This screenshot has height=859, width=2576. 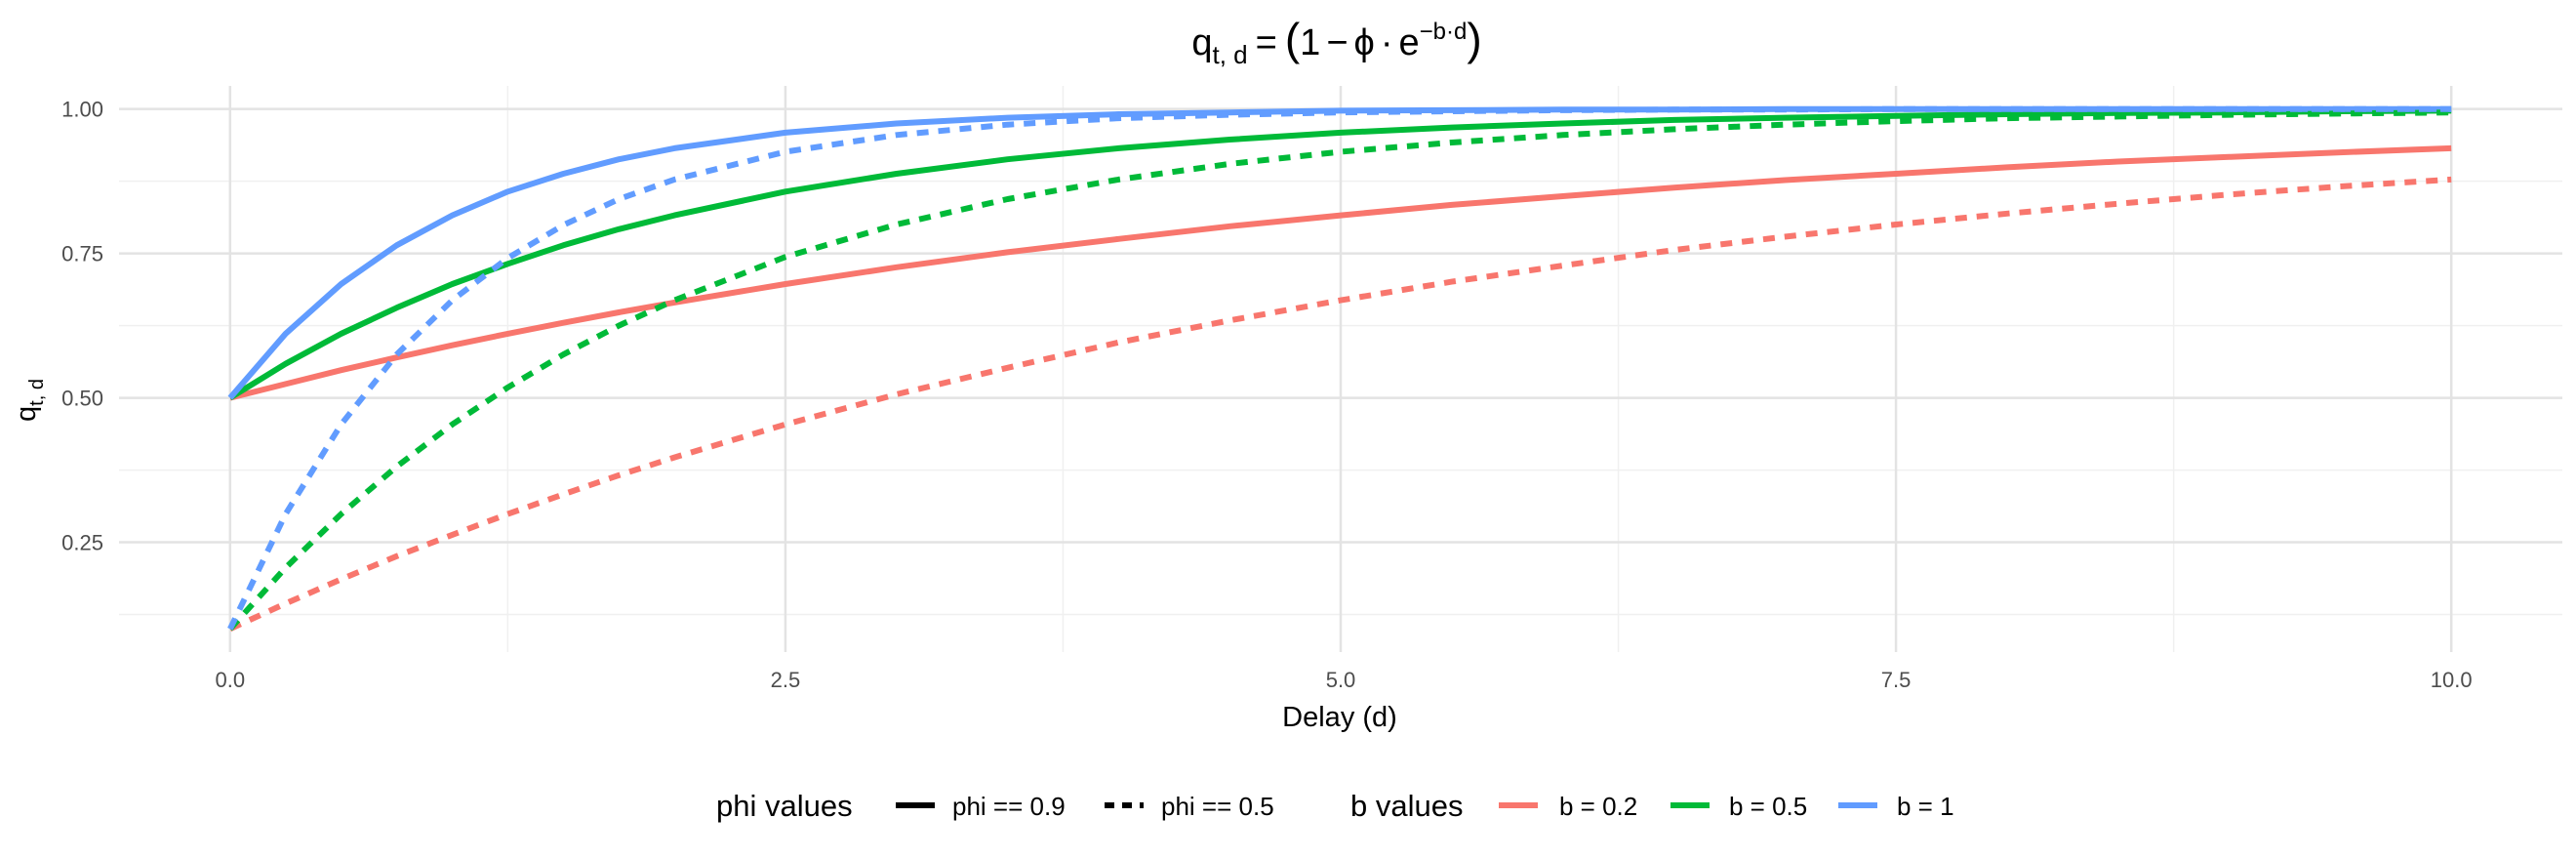 I want to click on x-tick-label-3: 7.5, so click(x=1896, y=680).